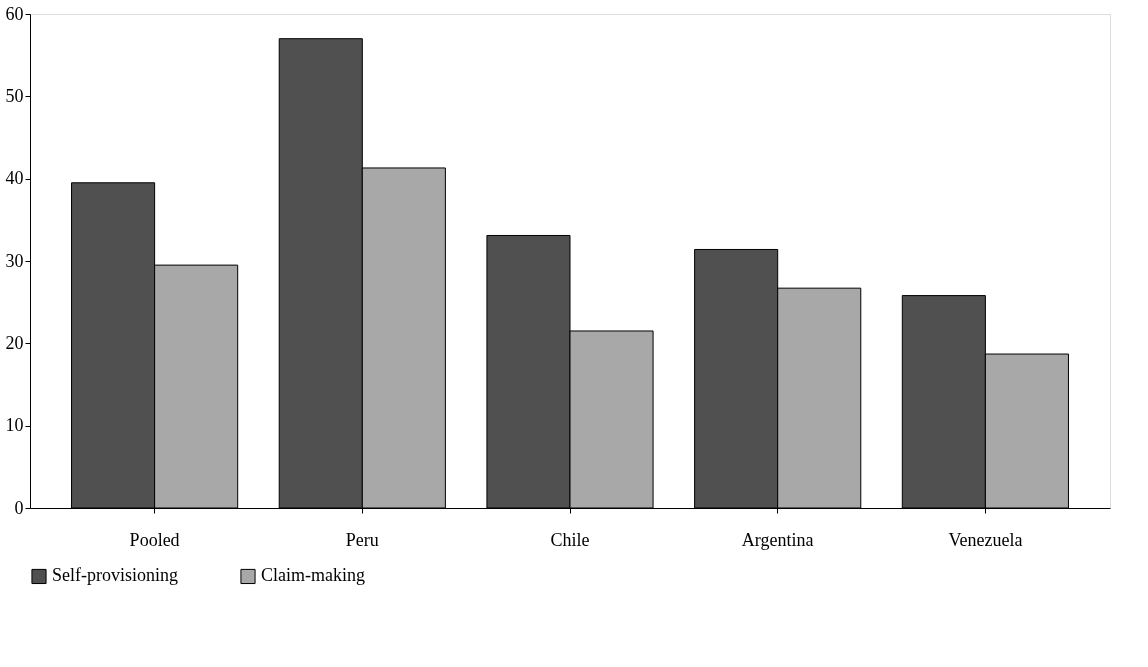  What do you see at coordinates (14, 13) in the screenshot?
I see `y-tick-label: 60` at bounding box center [14, 13].